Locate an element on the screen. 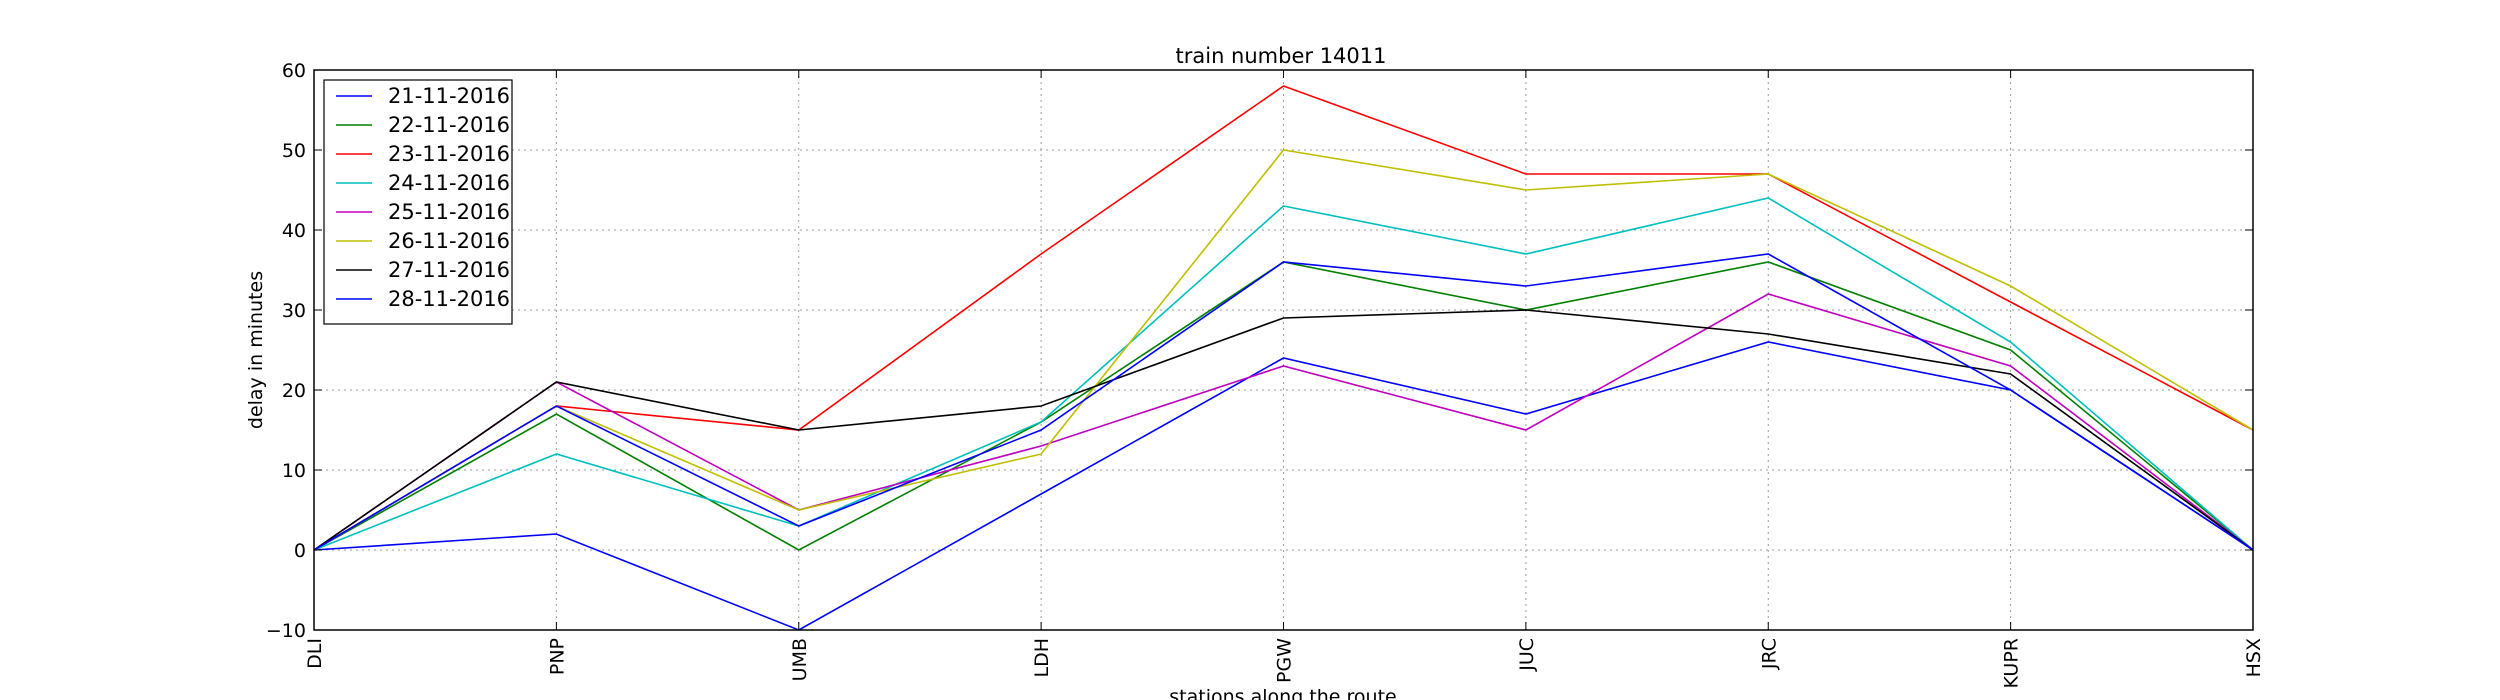 Image resolution: width=2500 pixels, height=700 pixels. chart-title: train number 14011 is located at coordinates (1281, 56).